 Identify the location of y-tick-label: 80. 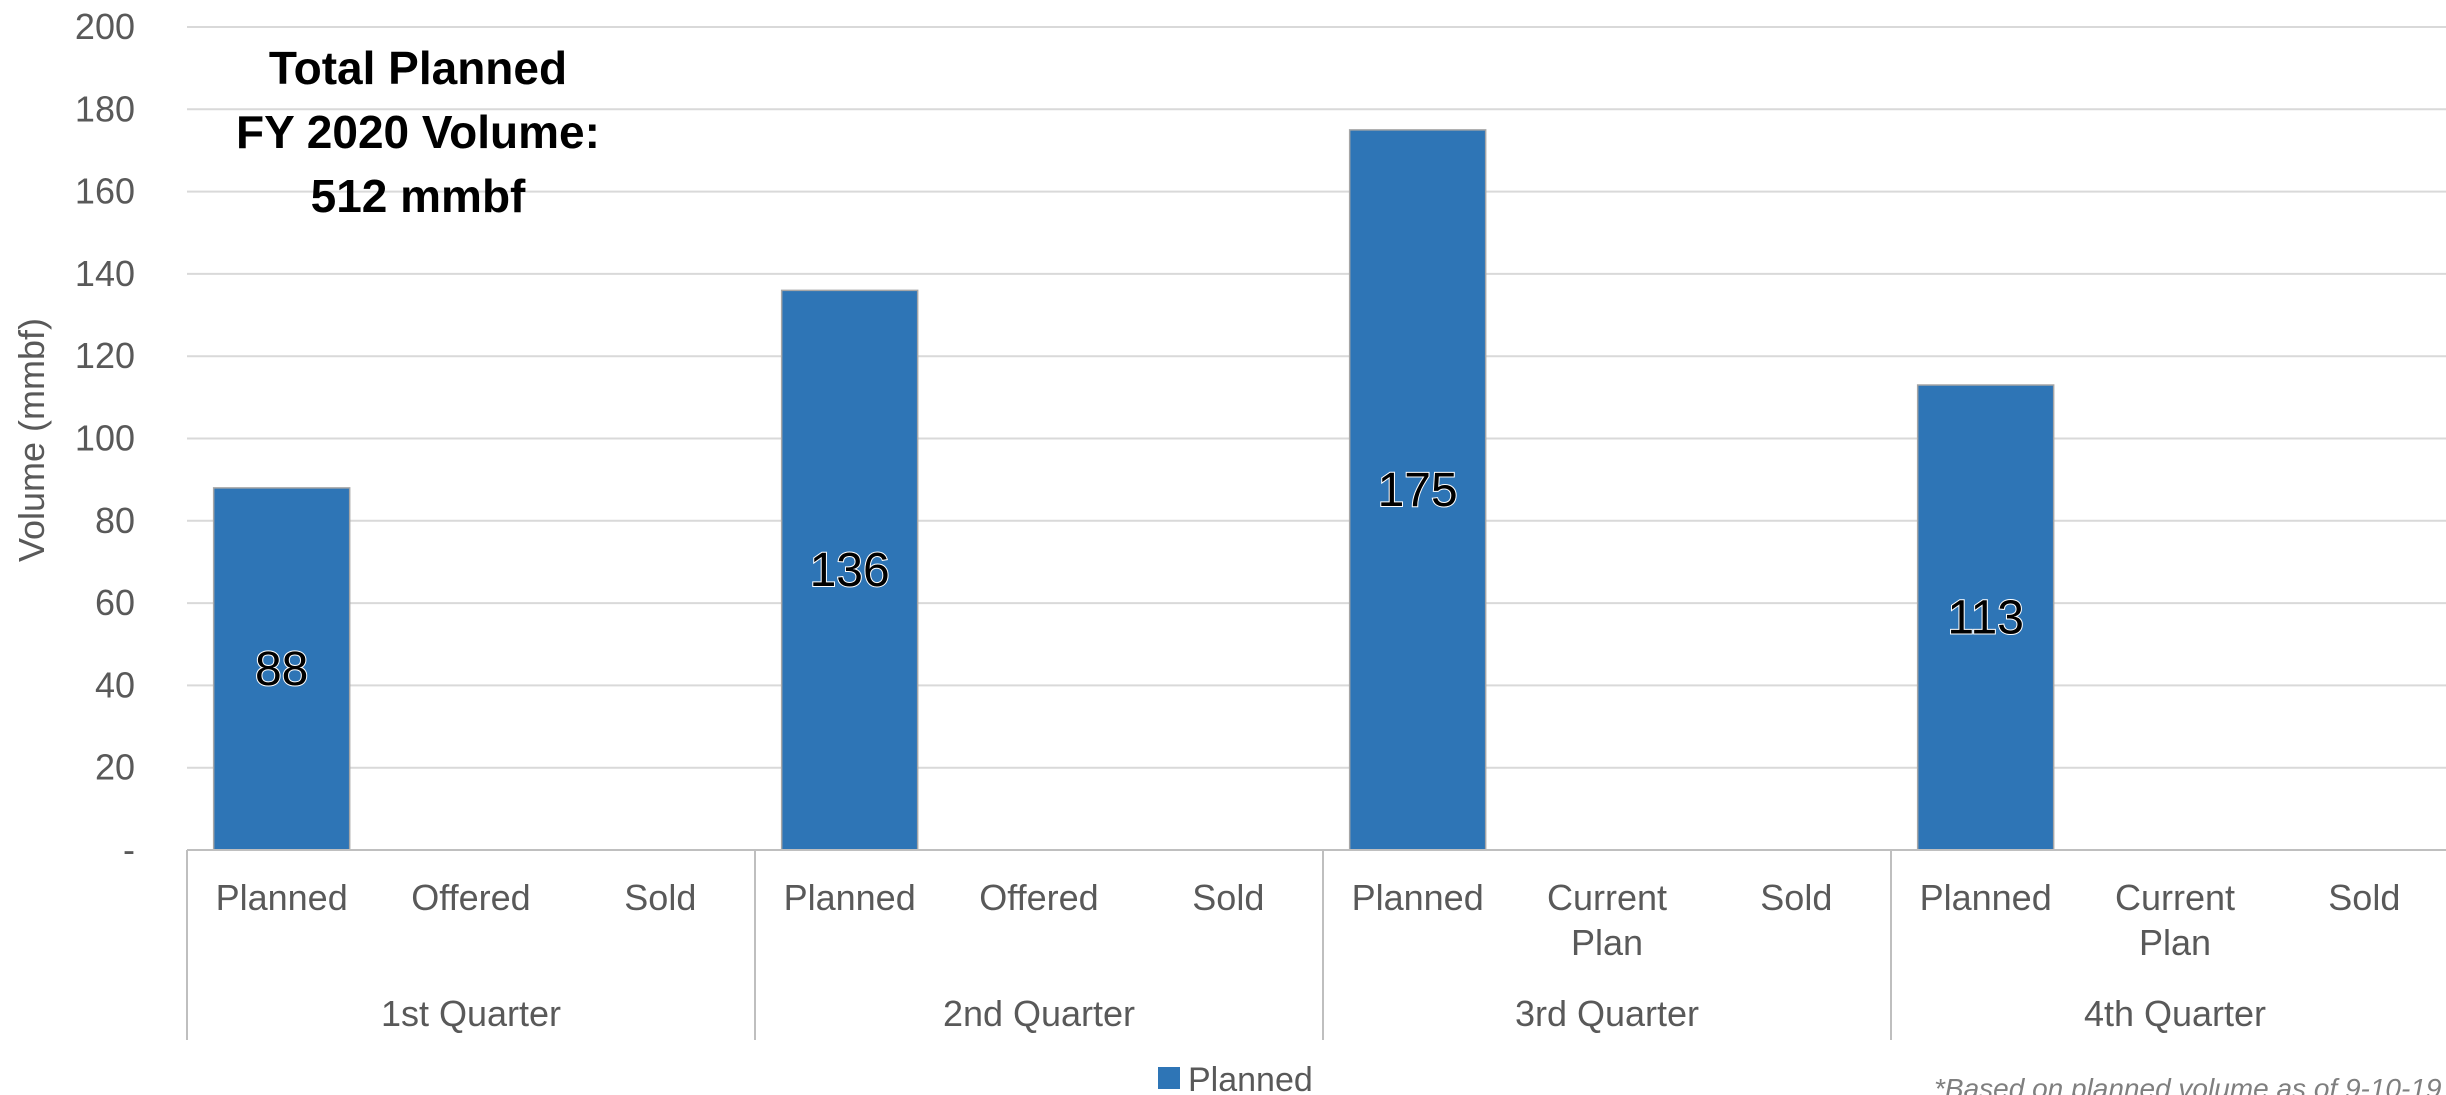
(115, 520).